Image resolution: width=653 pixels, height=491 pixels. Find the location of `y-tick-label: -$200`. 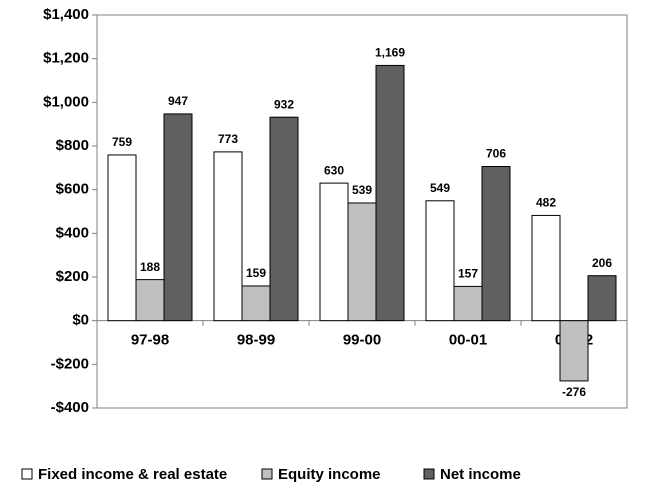

y-tick-label: -$200 is located at coordinates (70, 363).